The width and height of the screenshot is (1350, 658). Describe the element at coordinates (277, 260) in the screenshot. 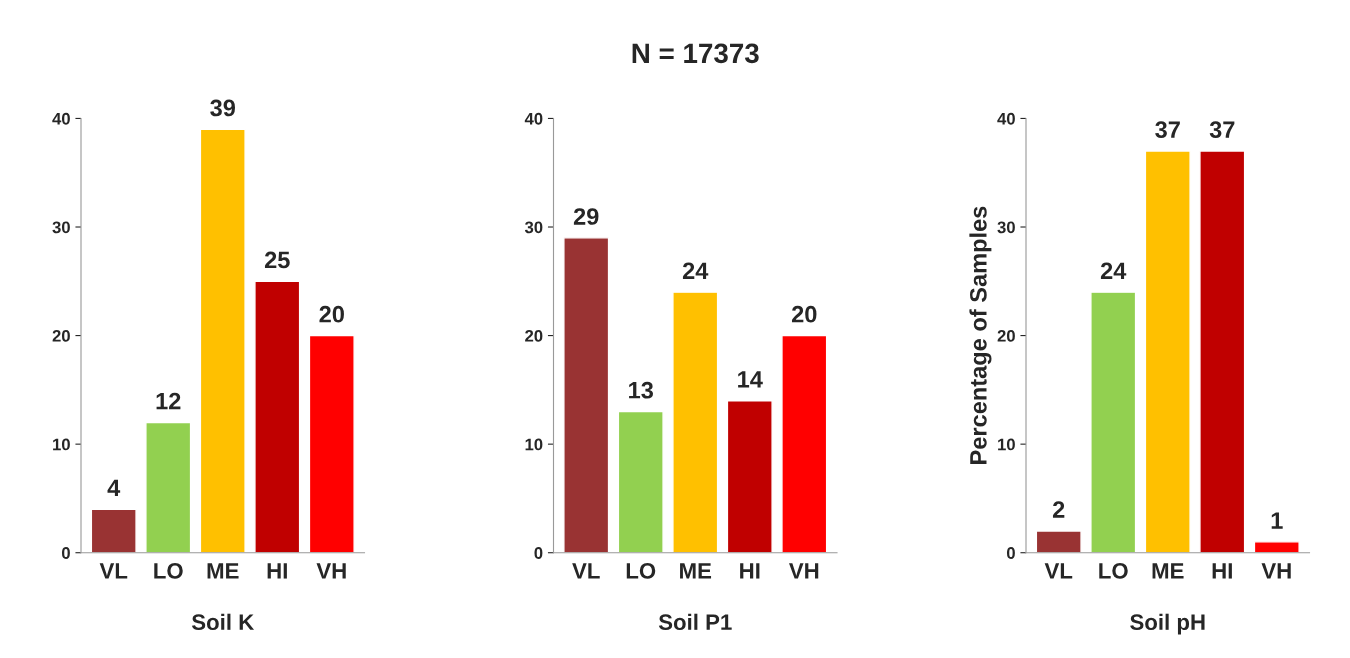

I see `data-label: 25` at that location.